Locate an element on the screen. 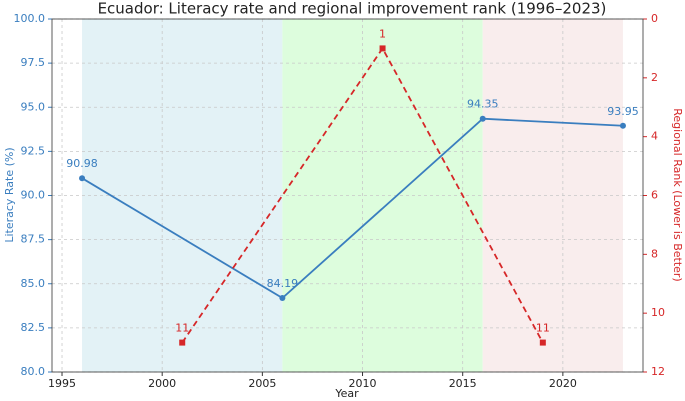  y-axis-label: Literacy Rate (%) is located at coordinates (9, 194).